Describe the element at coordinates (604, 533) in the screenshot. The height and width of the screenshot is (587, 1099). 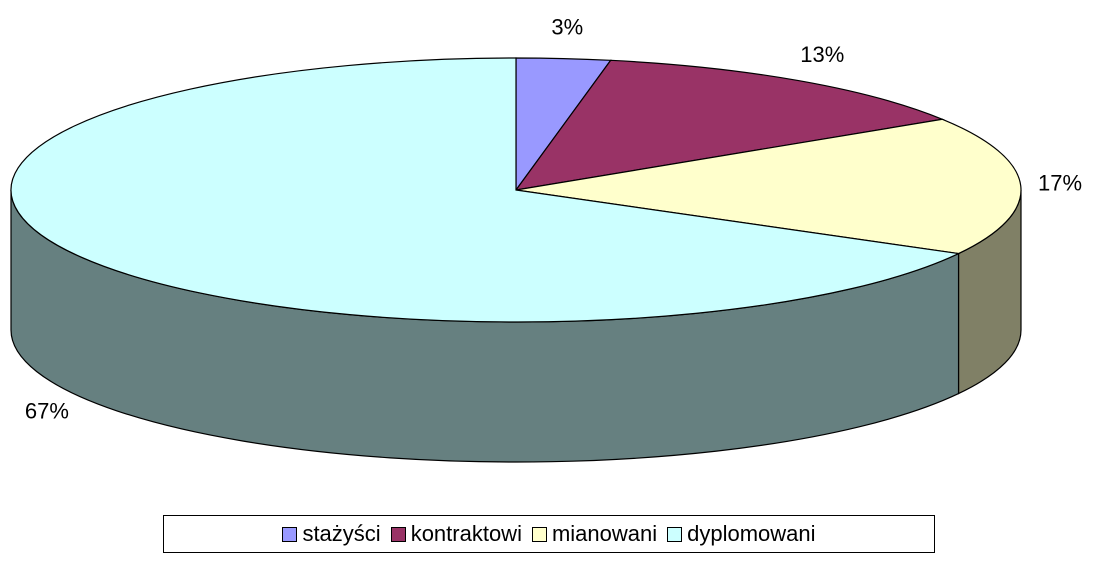
I see `legend-label: mianowani` at that location.